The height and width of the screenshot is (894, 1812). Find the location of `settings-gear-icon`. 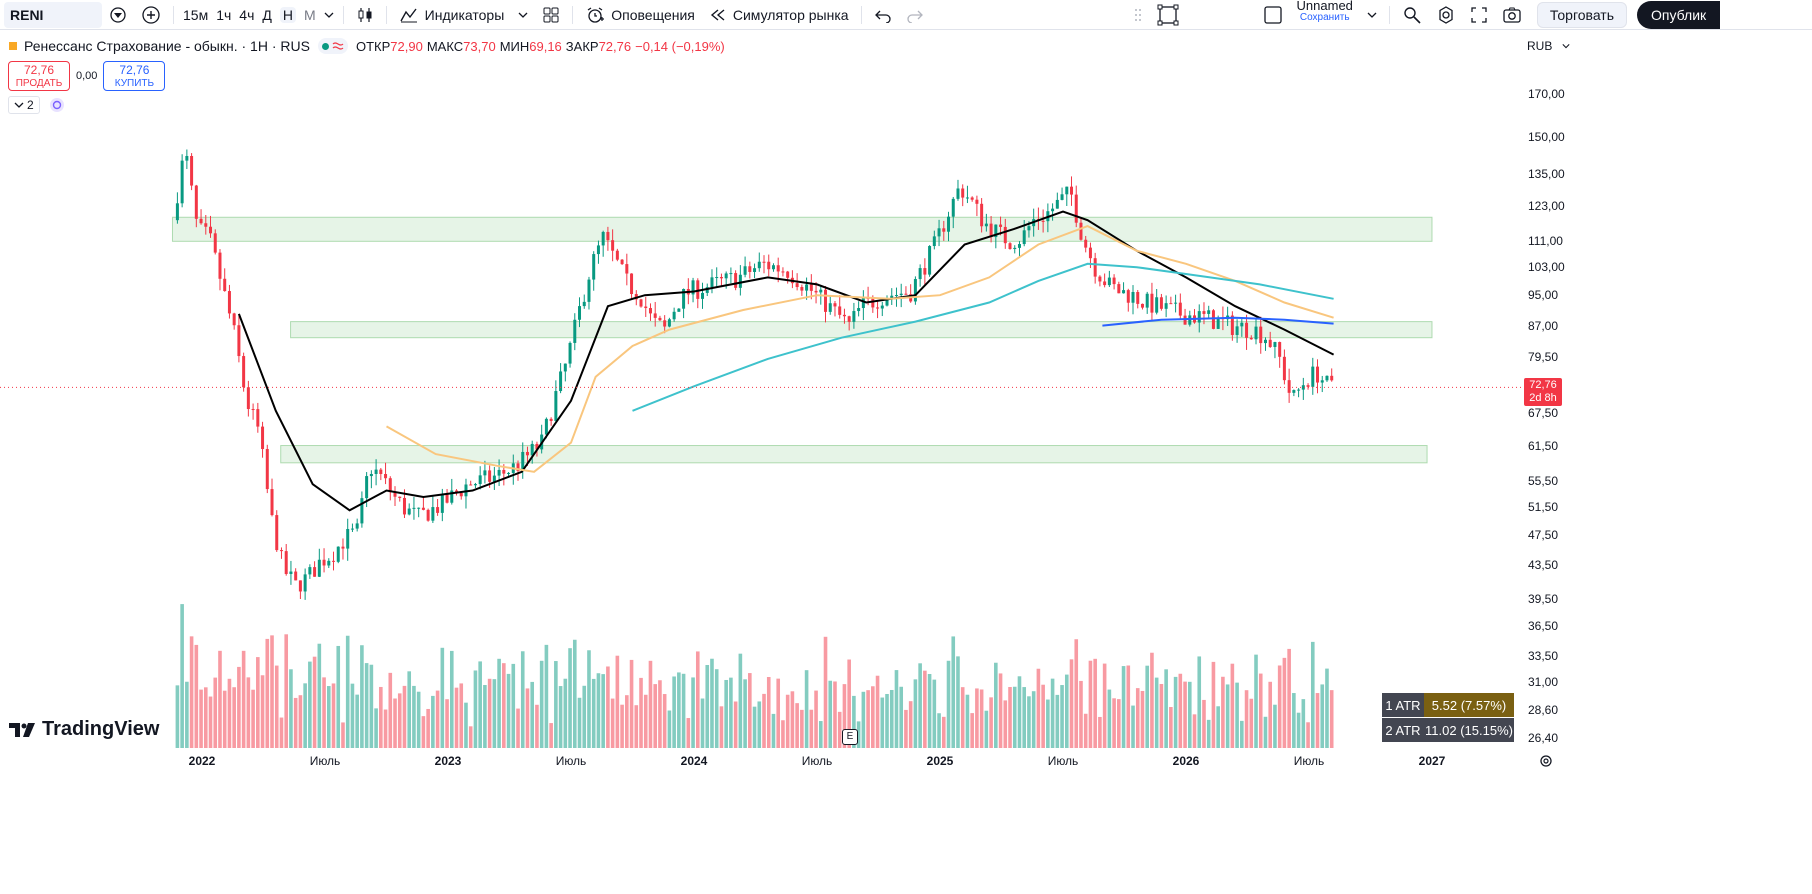

settings-gear-icon is located at coordinates (1446, 15).